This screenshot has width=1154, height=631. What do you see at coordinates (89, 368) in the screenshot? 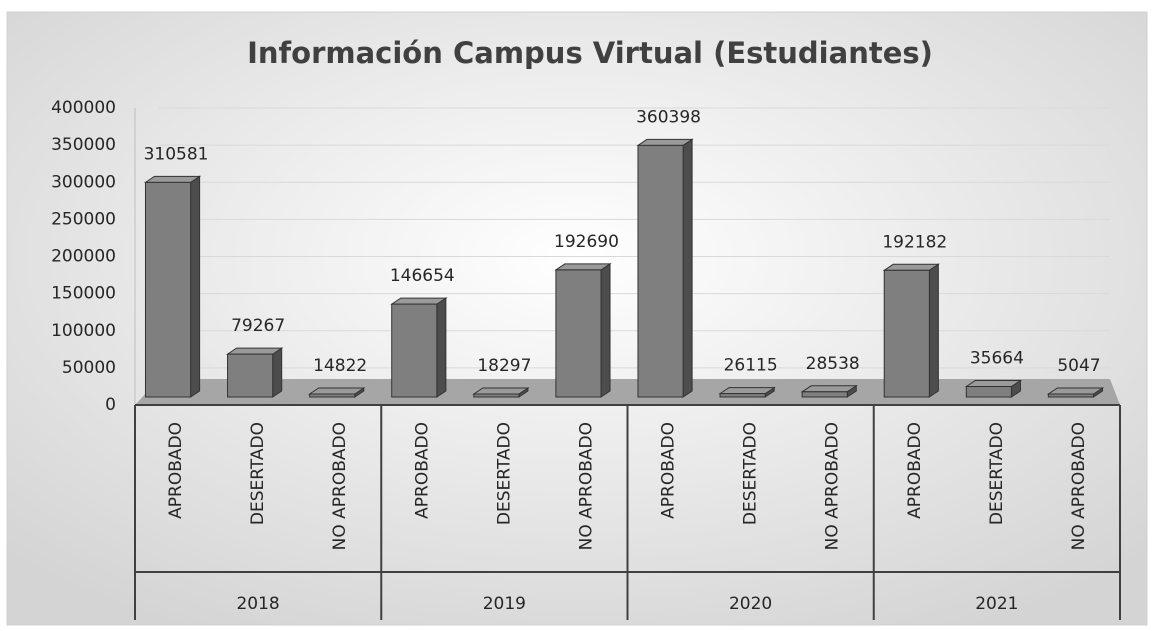
I see `y-tick-label: 50000` at bounding box center [89, 368].